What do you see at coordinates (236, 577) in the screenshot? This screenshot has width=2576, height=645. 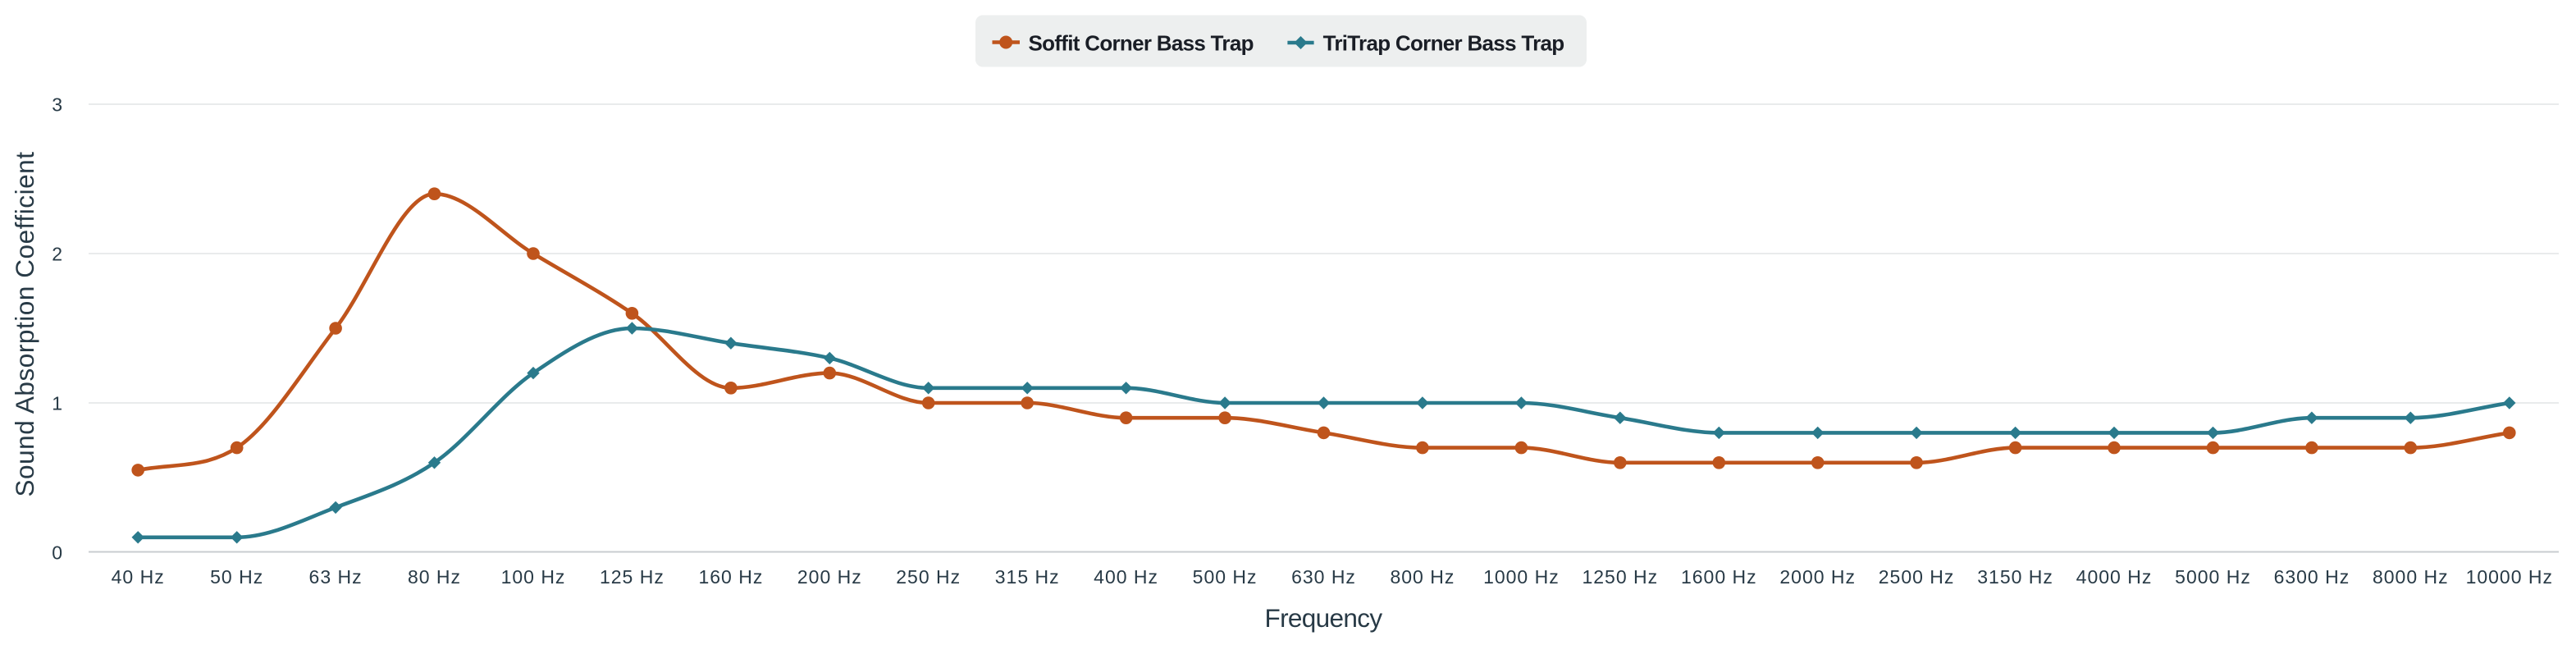 I see `svg-text: 50 Hz` at bounding box center [236, 577].